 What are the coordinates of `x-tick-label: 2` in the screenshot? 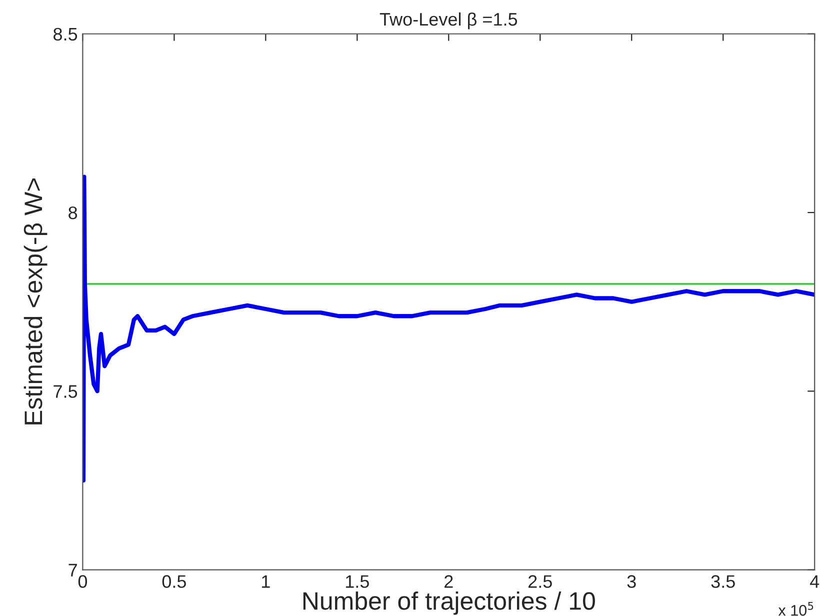 It's located at (448, 581).